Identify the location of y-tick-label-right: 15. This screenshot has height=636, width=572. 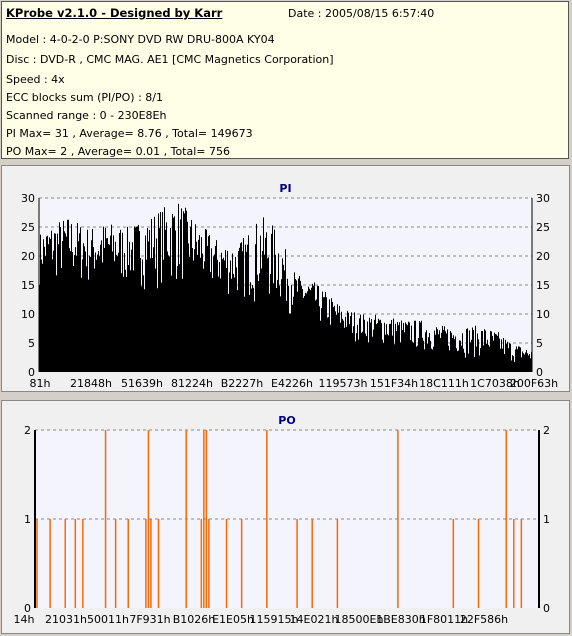
(543, 285).